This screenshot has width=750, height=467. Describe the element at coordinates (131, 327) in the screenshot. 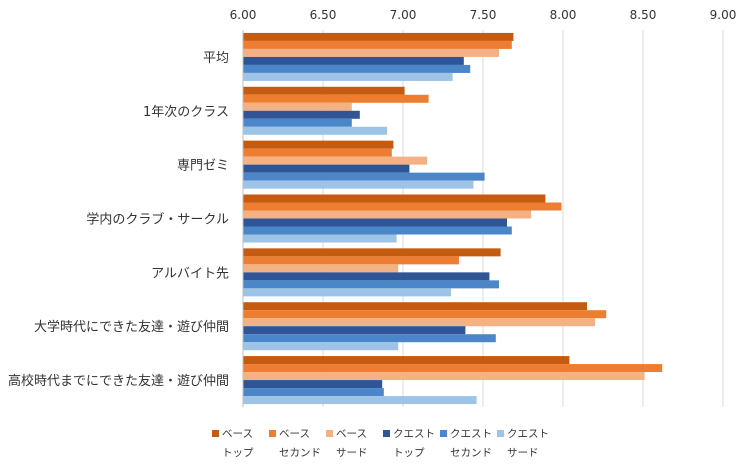

I see `category-label: 大学時代にできた友達・遊び仲間` at that location.